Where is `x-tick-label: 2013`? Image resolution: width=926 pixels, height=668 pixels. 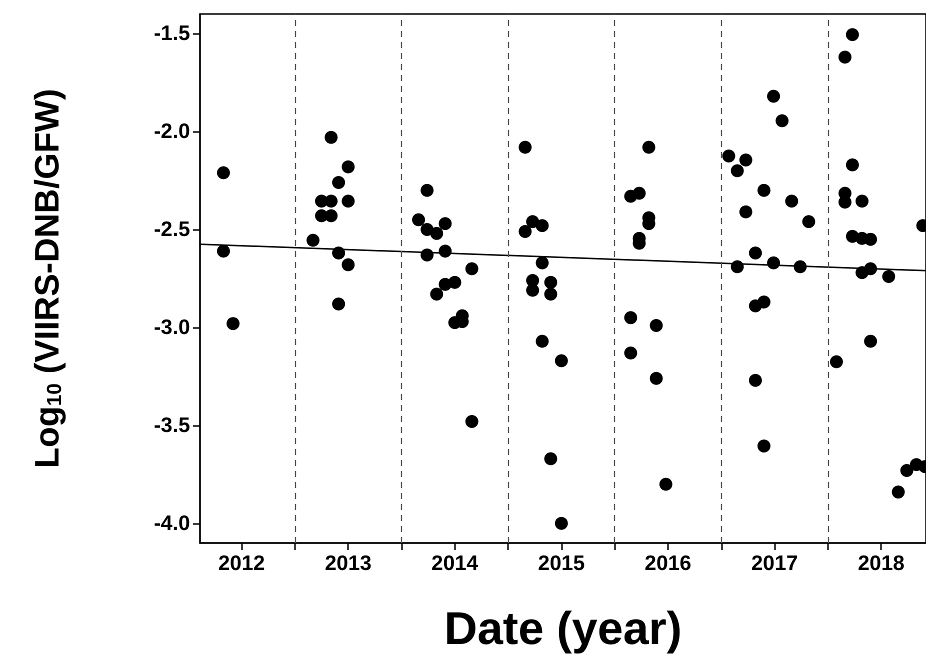 x-tick-label: 2013 is located at coordinates (348, 563).